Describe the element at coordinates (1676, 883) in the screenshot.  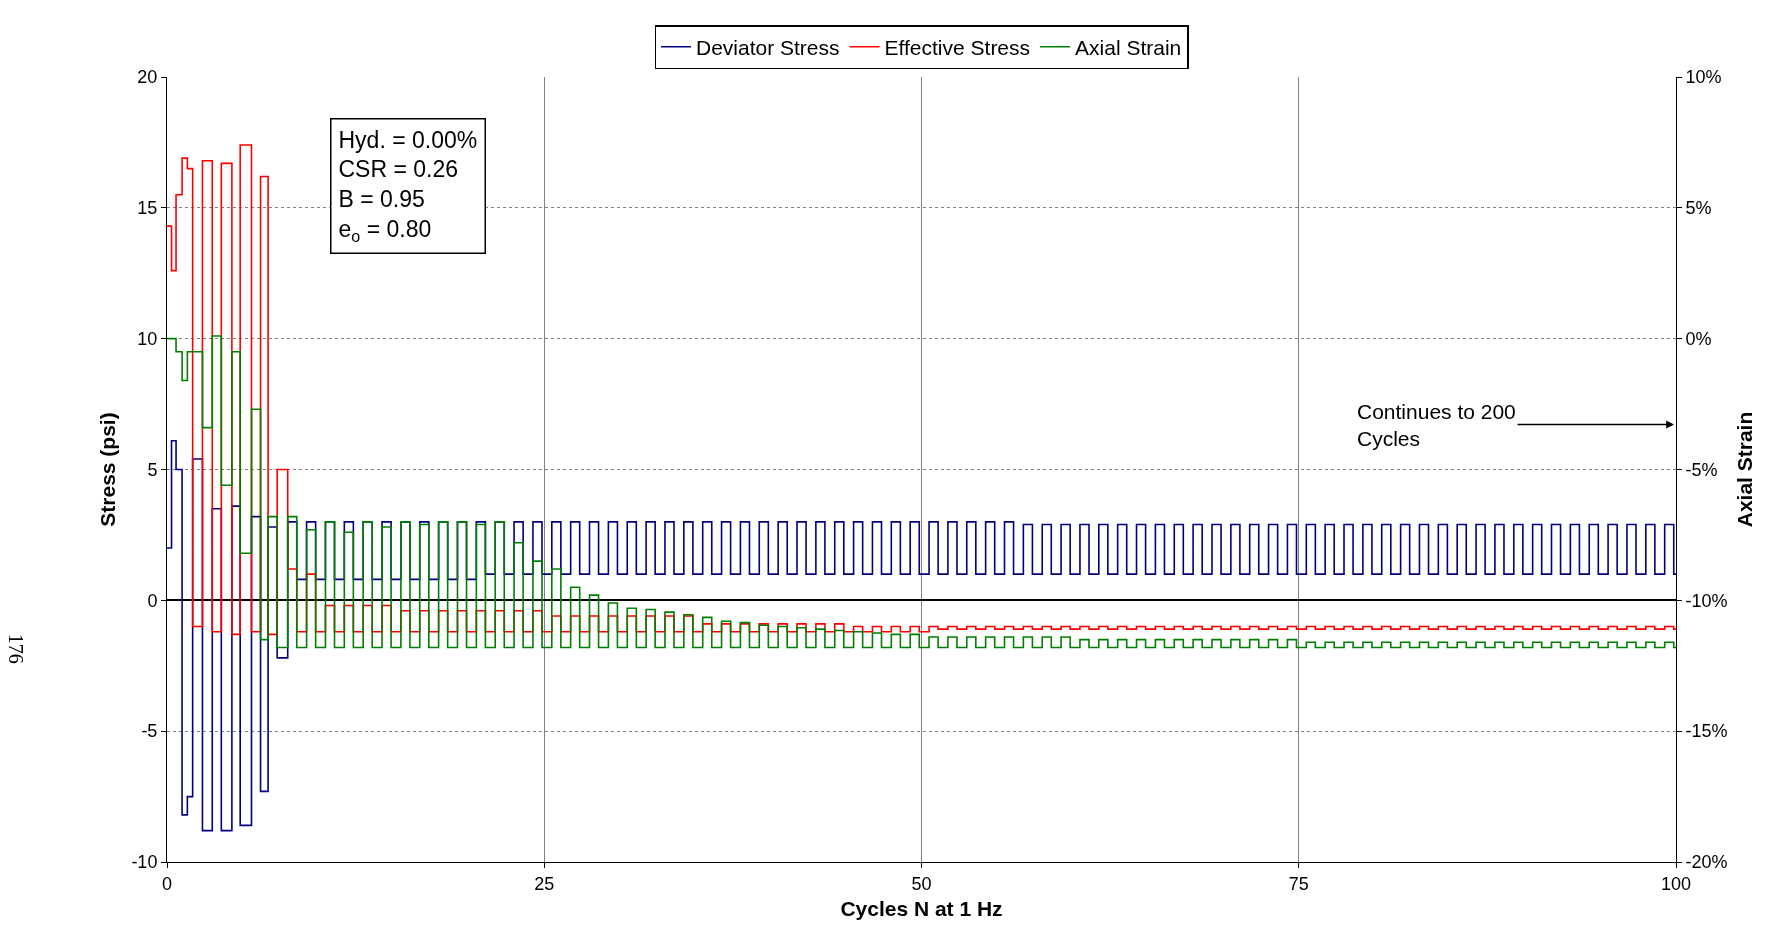
I see `x-tick-label: 100` at that location.